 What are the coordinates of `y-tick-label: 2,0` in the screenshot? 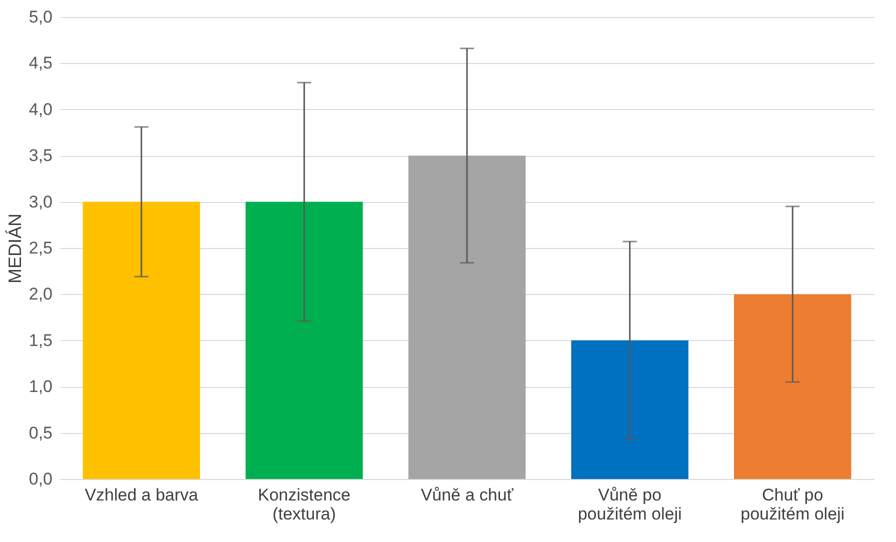 It's located at (40, 294).